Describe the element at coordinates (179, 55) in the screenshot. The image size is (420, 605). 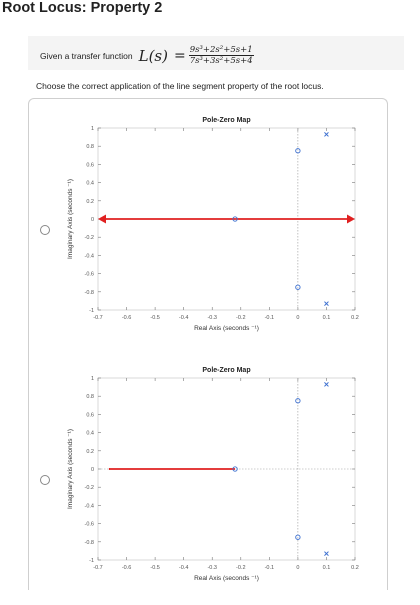
I see `equals-sign: =` at that location.